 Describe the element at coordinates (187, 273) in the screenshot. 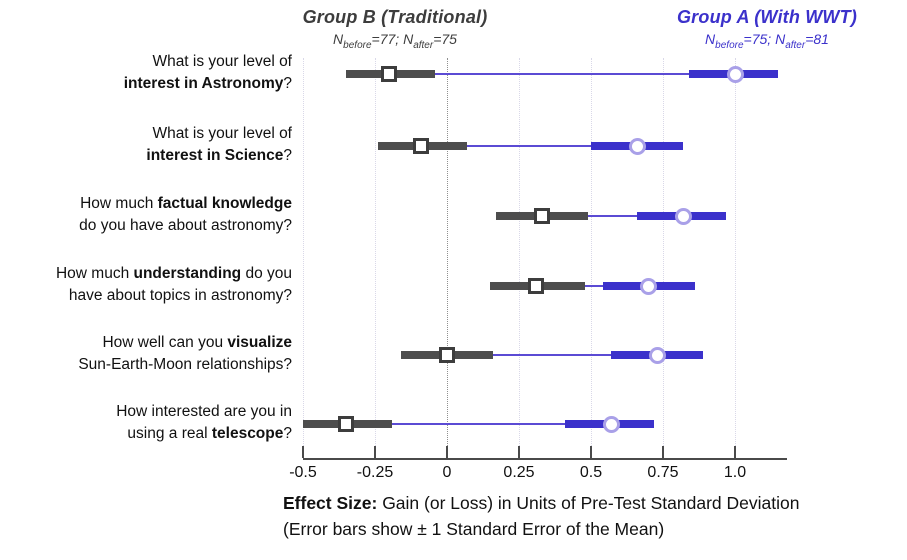

I see `text-segment: understanding` at that location.